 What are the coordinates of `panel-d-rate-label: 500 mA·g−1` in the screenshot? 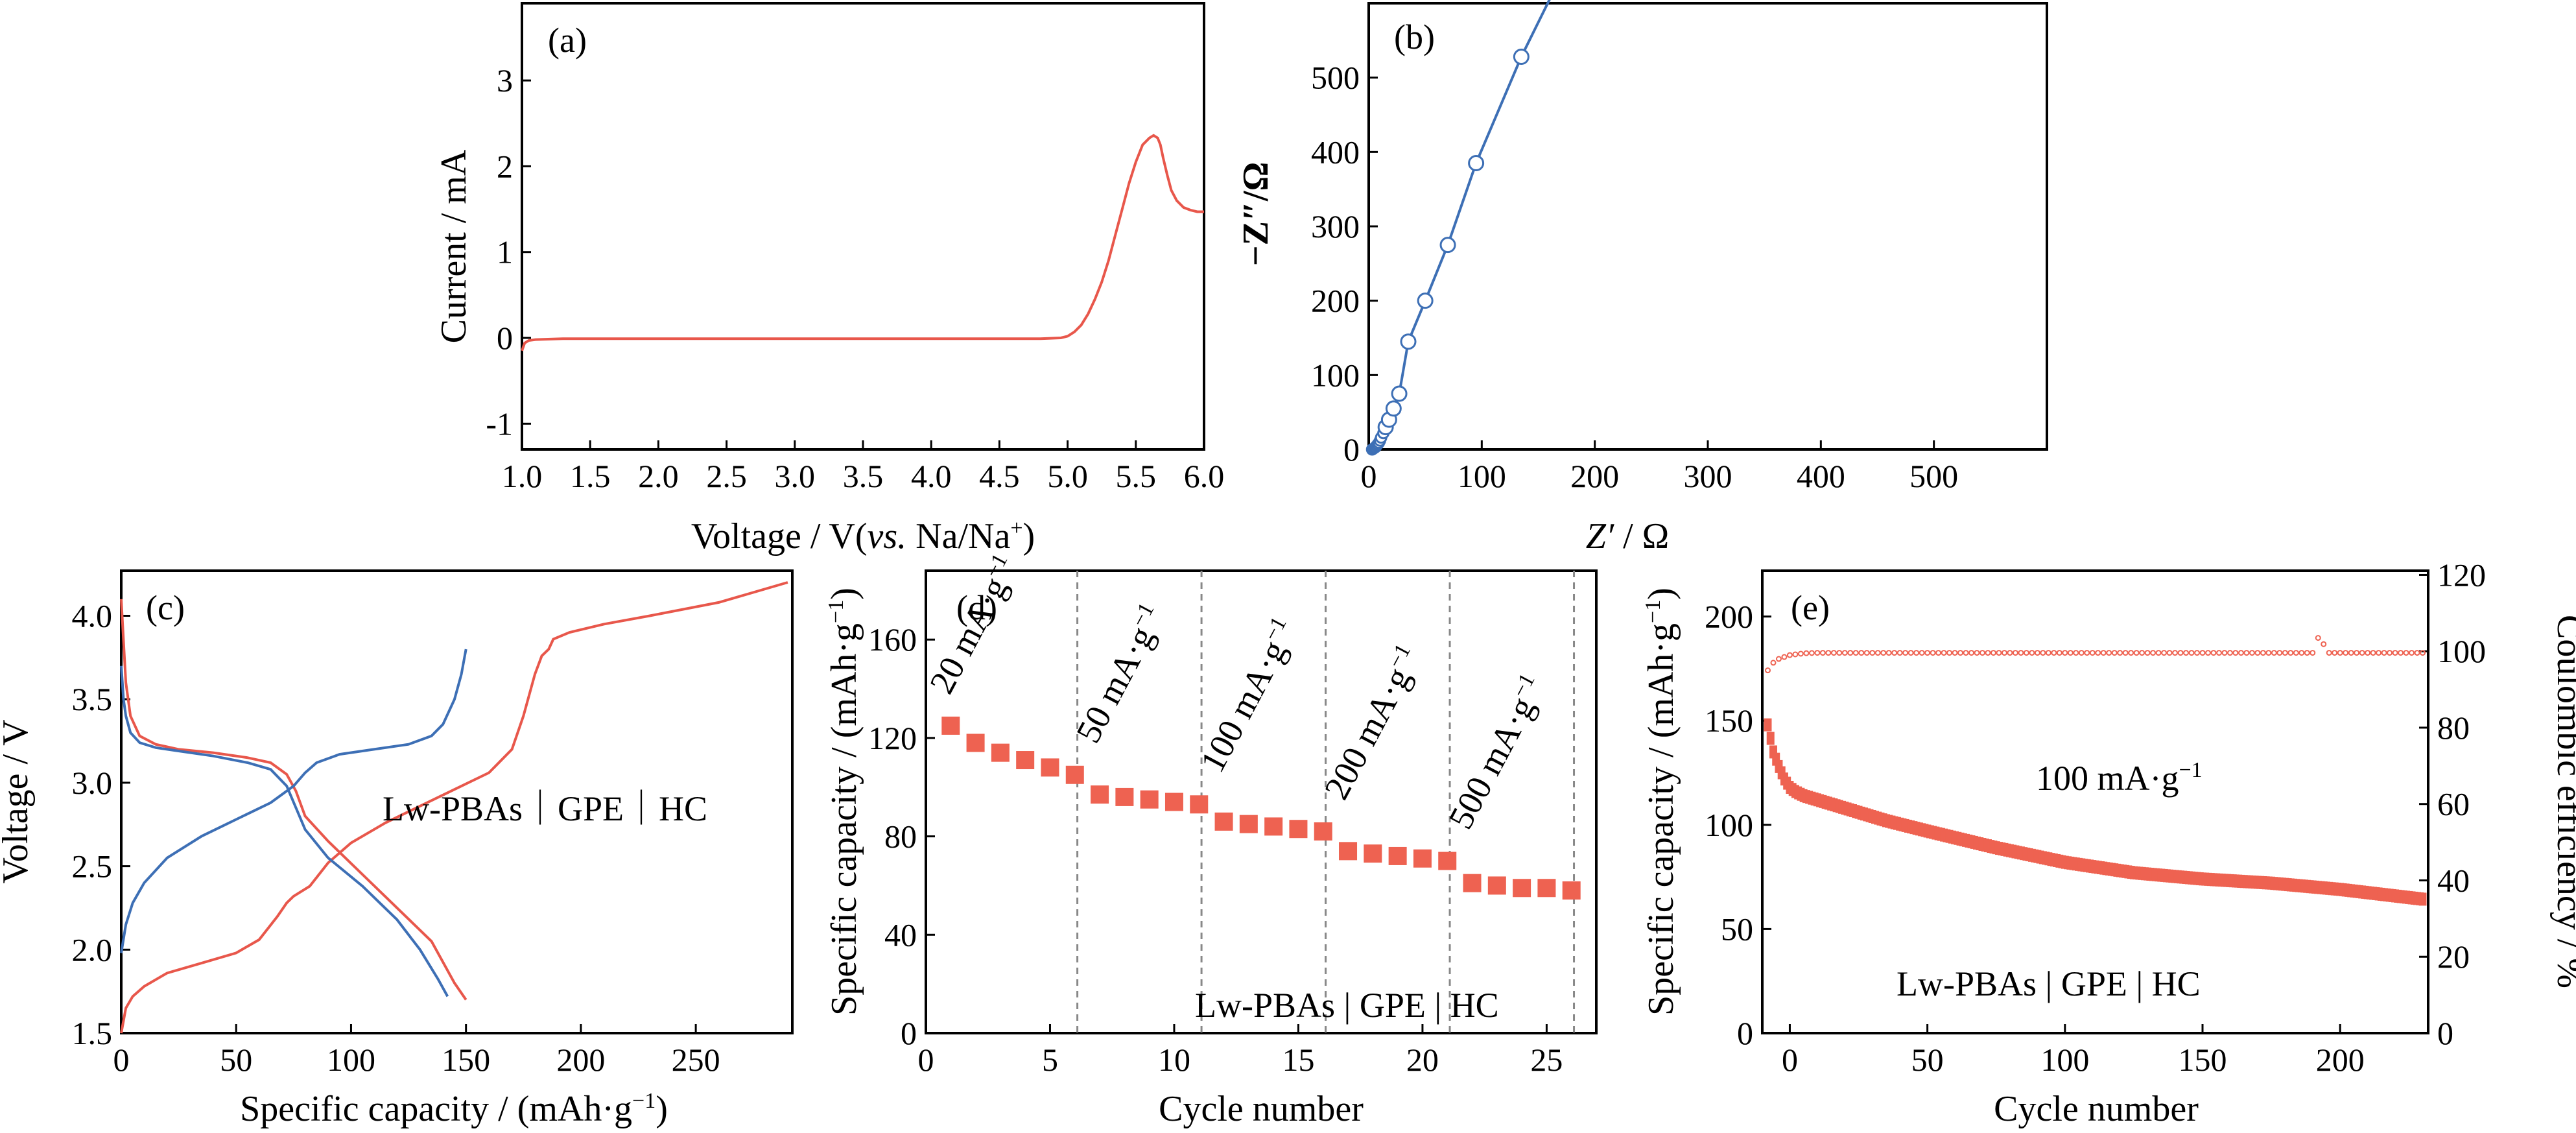 It's located at (1498, 752).